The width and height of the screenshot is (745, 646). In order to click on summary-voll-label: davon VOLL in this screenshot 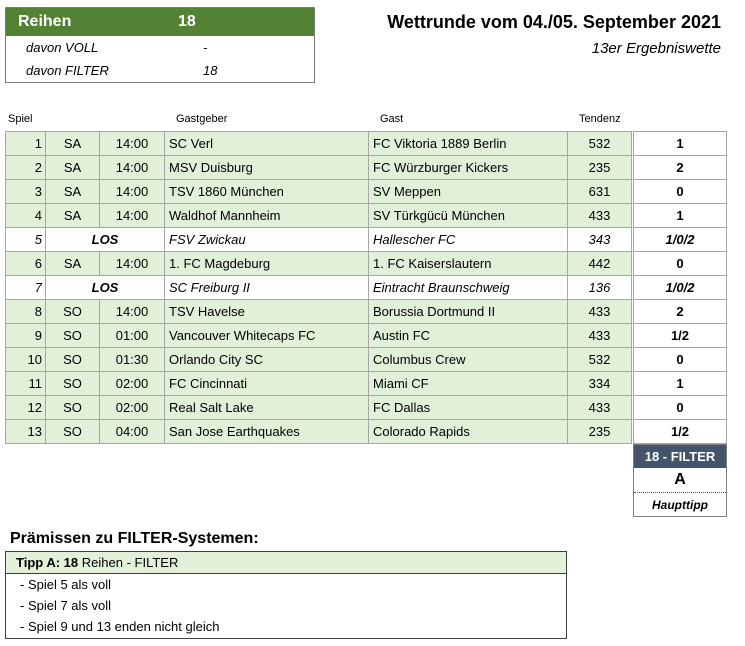, I will do `click(62, 47)`.